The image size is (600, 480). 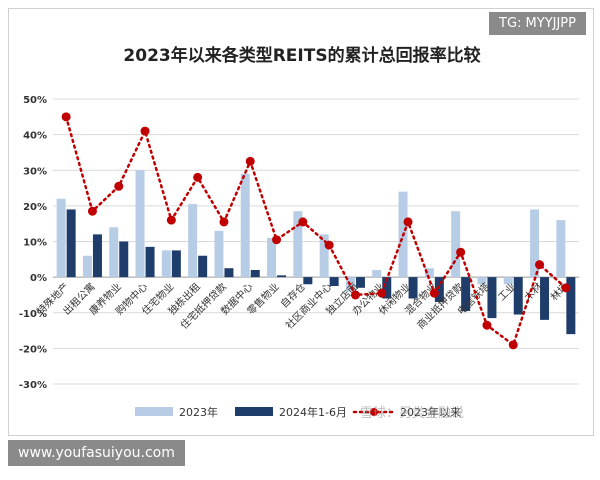 I want to click on y-tick-label: 30%, so click(x=35, y=171).